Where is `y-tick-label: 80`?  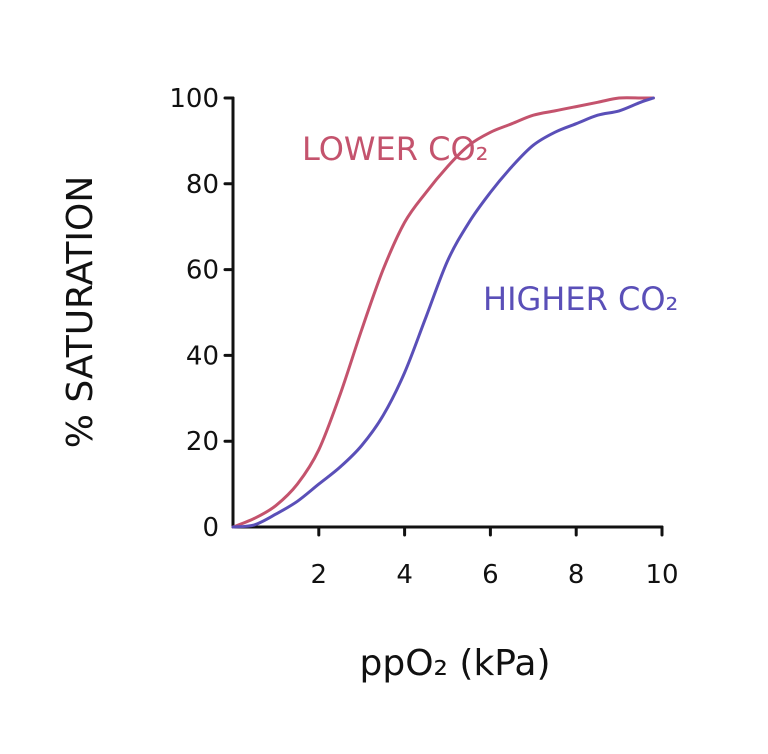 y-tick-label: 80 is located at coordinates (202, 185).